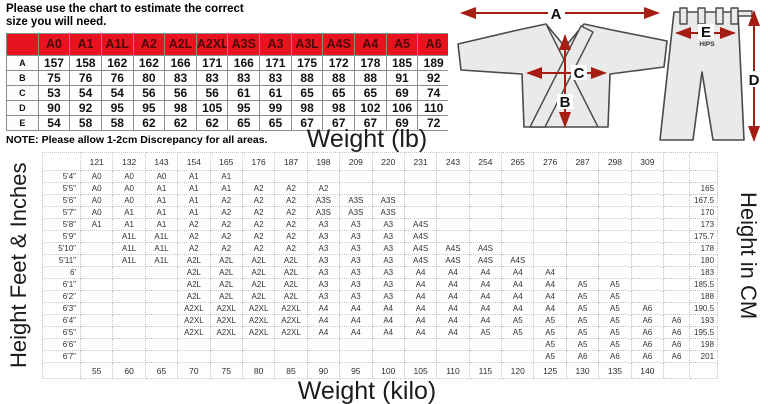 This screenshot has height=404, width=768. Describe the element at coordinates (275, 107) in the screenshot. I see `measure-value: 99` at that location.